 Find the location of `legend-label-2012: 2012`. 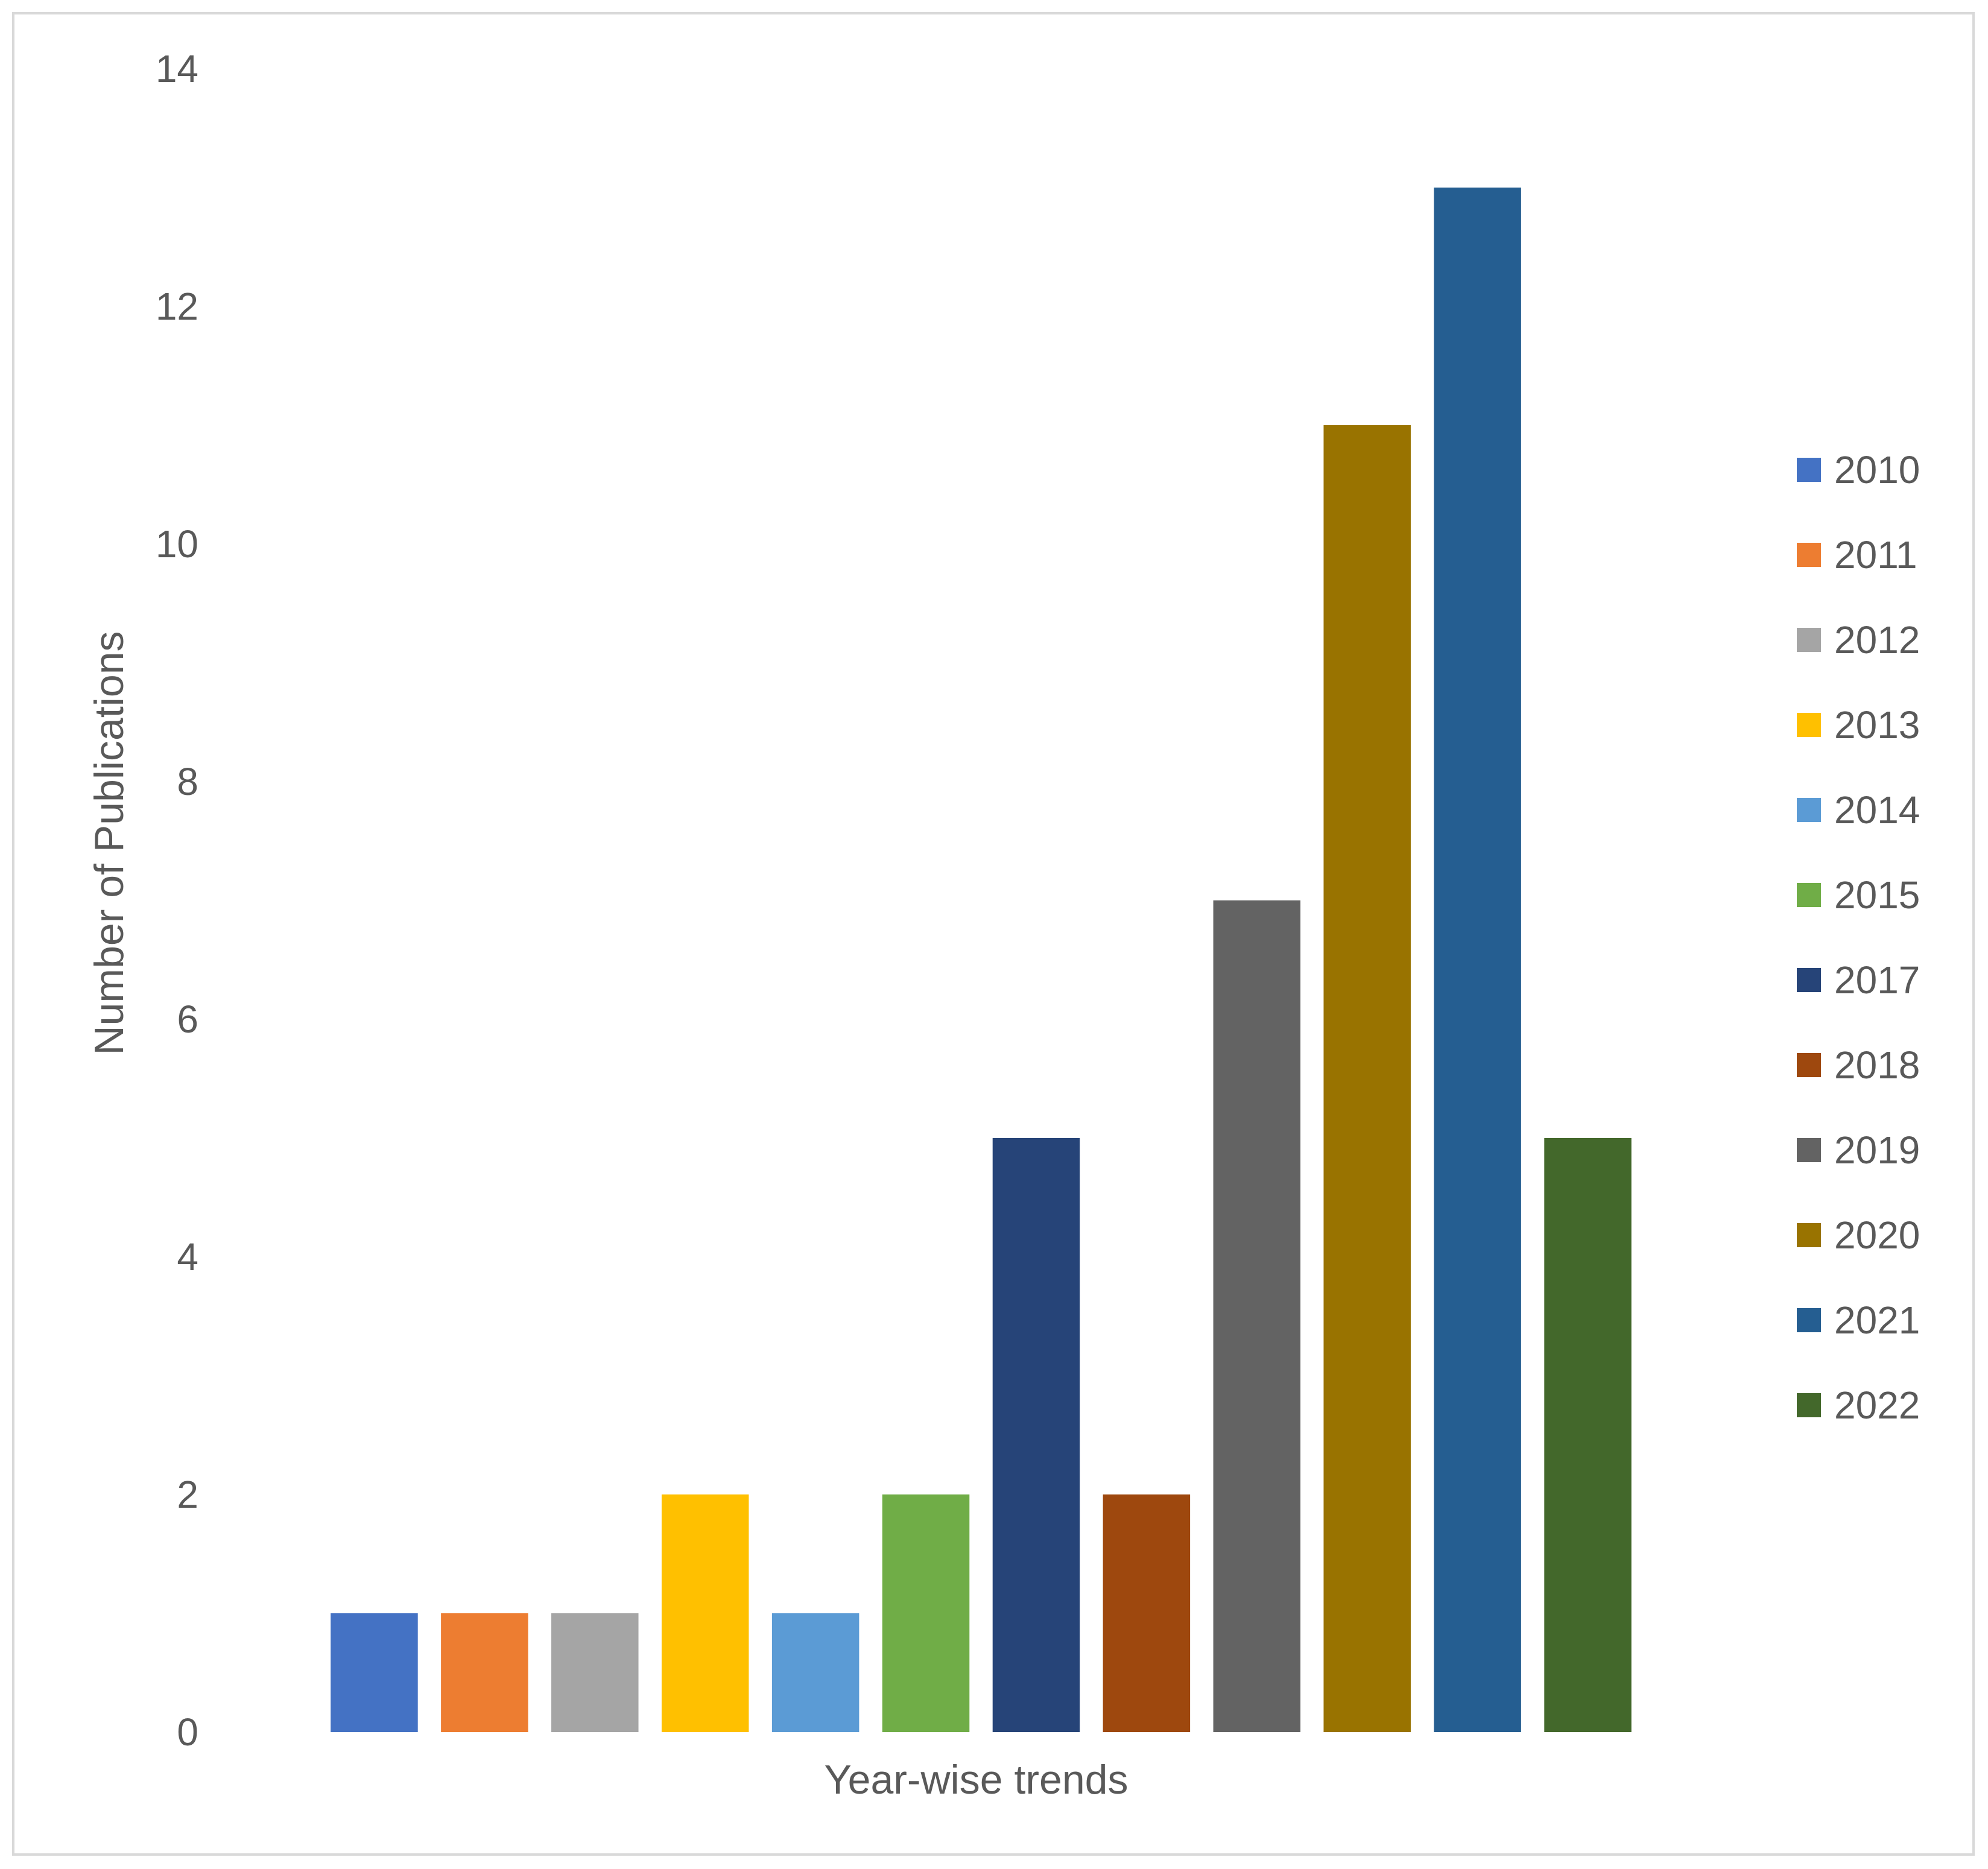

legend-label-2012: 2012 is located at coordinates (1877, 640).